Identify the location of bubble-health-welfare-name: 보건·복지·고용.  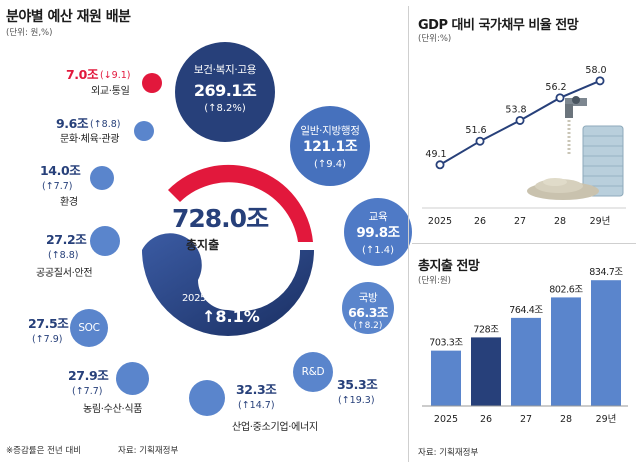
(225, 70).